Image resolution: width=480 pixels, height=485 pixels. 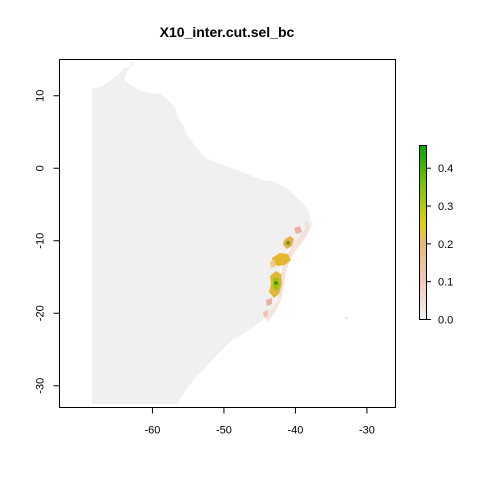 I want to click on legend-tick-label: 0.4, so click(x=445, y=169).